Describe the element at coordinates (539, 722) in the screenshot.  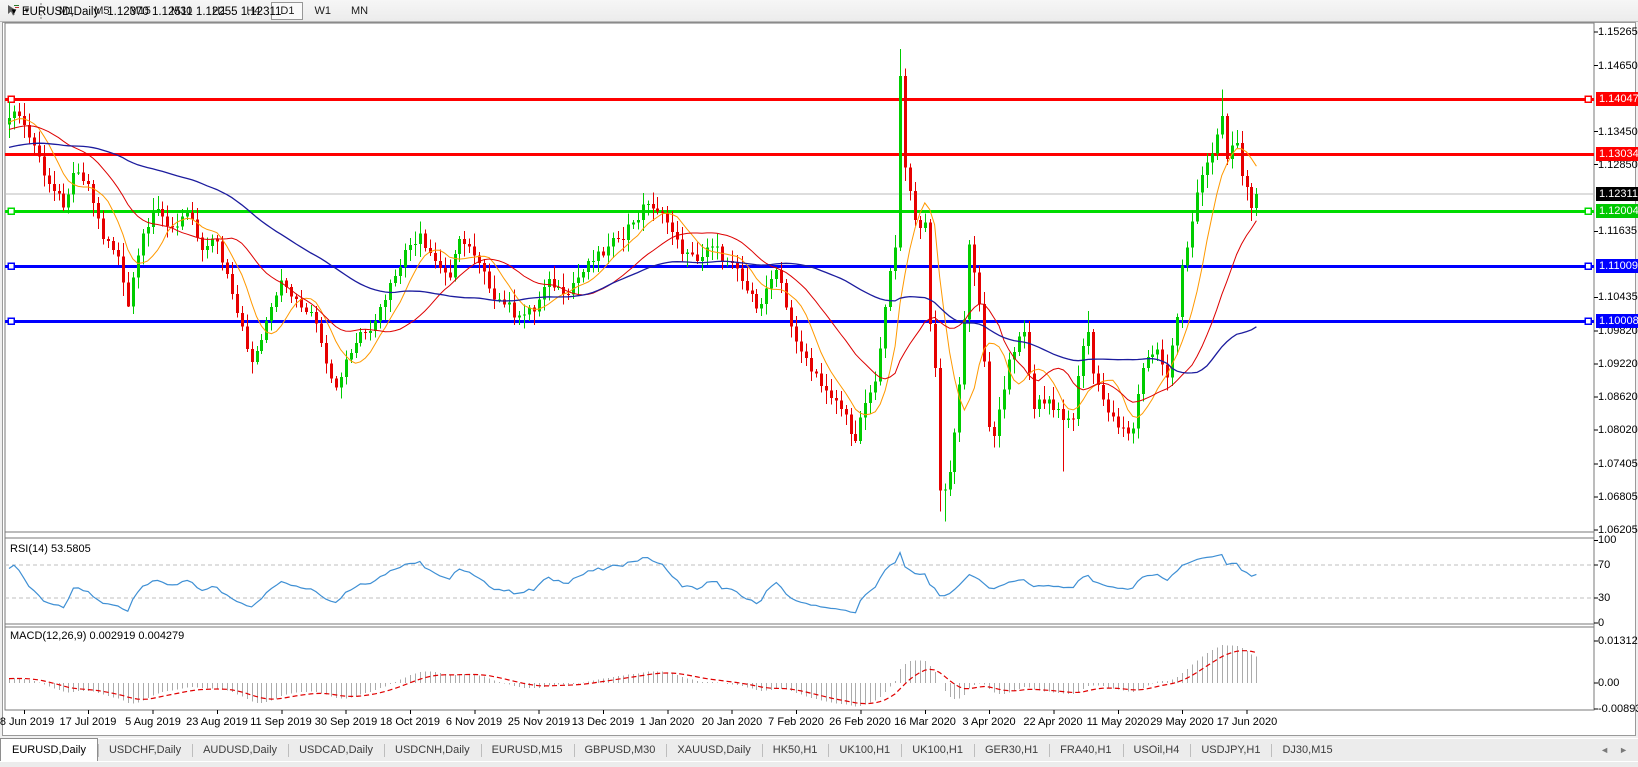
I see `date-axis-label: 25 Nov 2019` at that location.